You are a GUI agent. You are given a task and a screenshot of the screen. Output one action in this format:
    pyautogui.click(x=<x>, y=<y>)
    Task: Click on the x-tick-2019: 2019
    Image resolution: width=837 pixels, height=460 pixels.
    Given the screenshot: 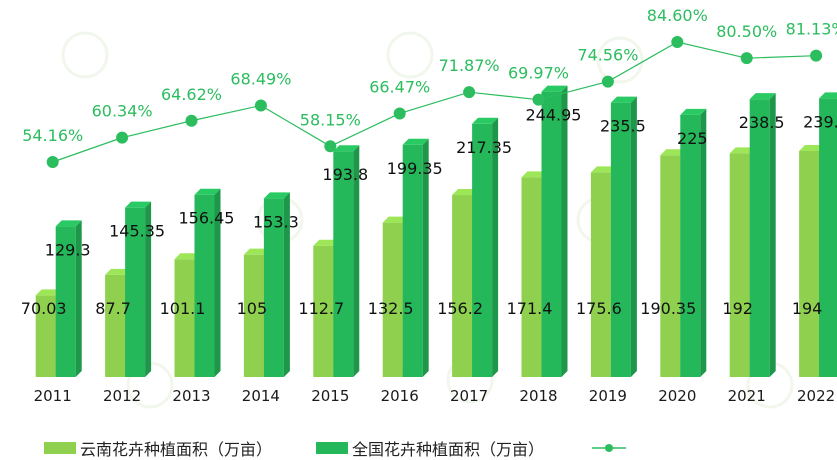 What is the action you would take?
    pyautogui.click(x=608, y=396)
    